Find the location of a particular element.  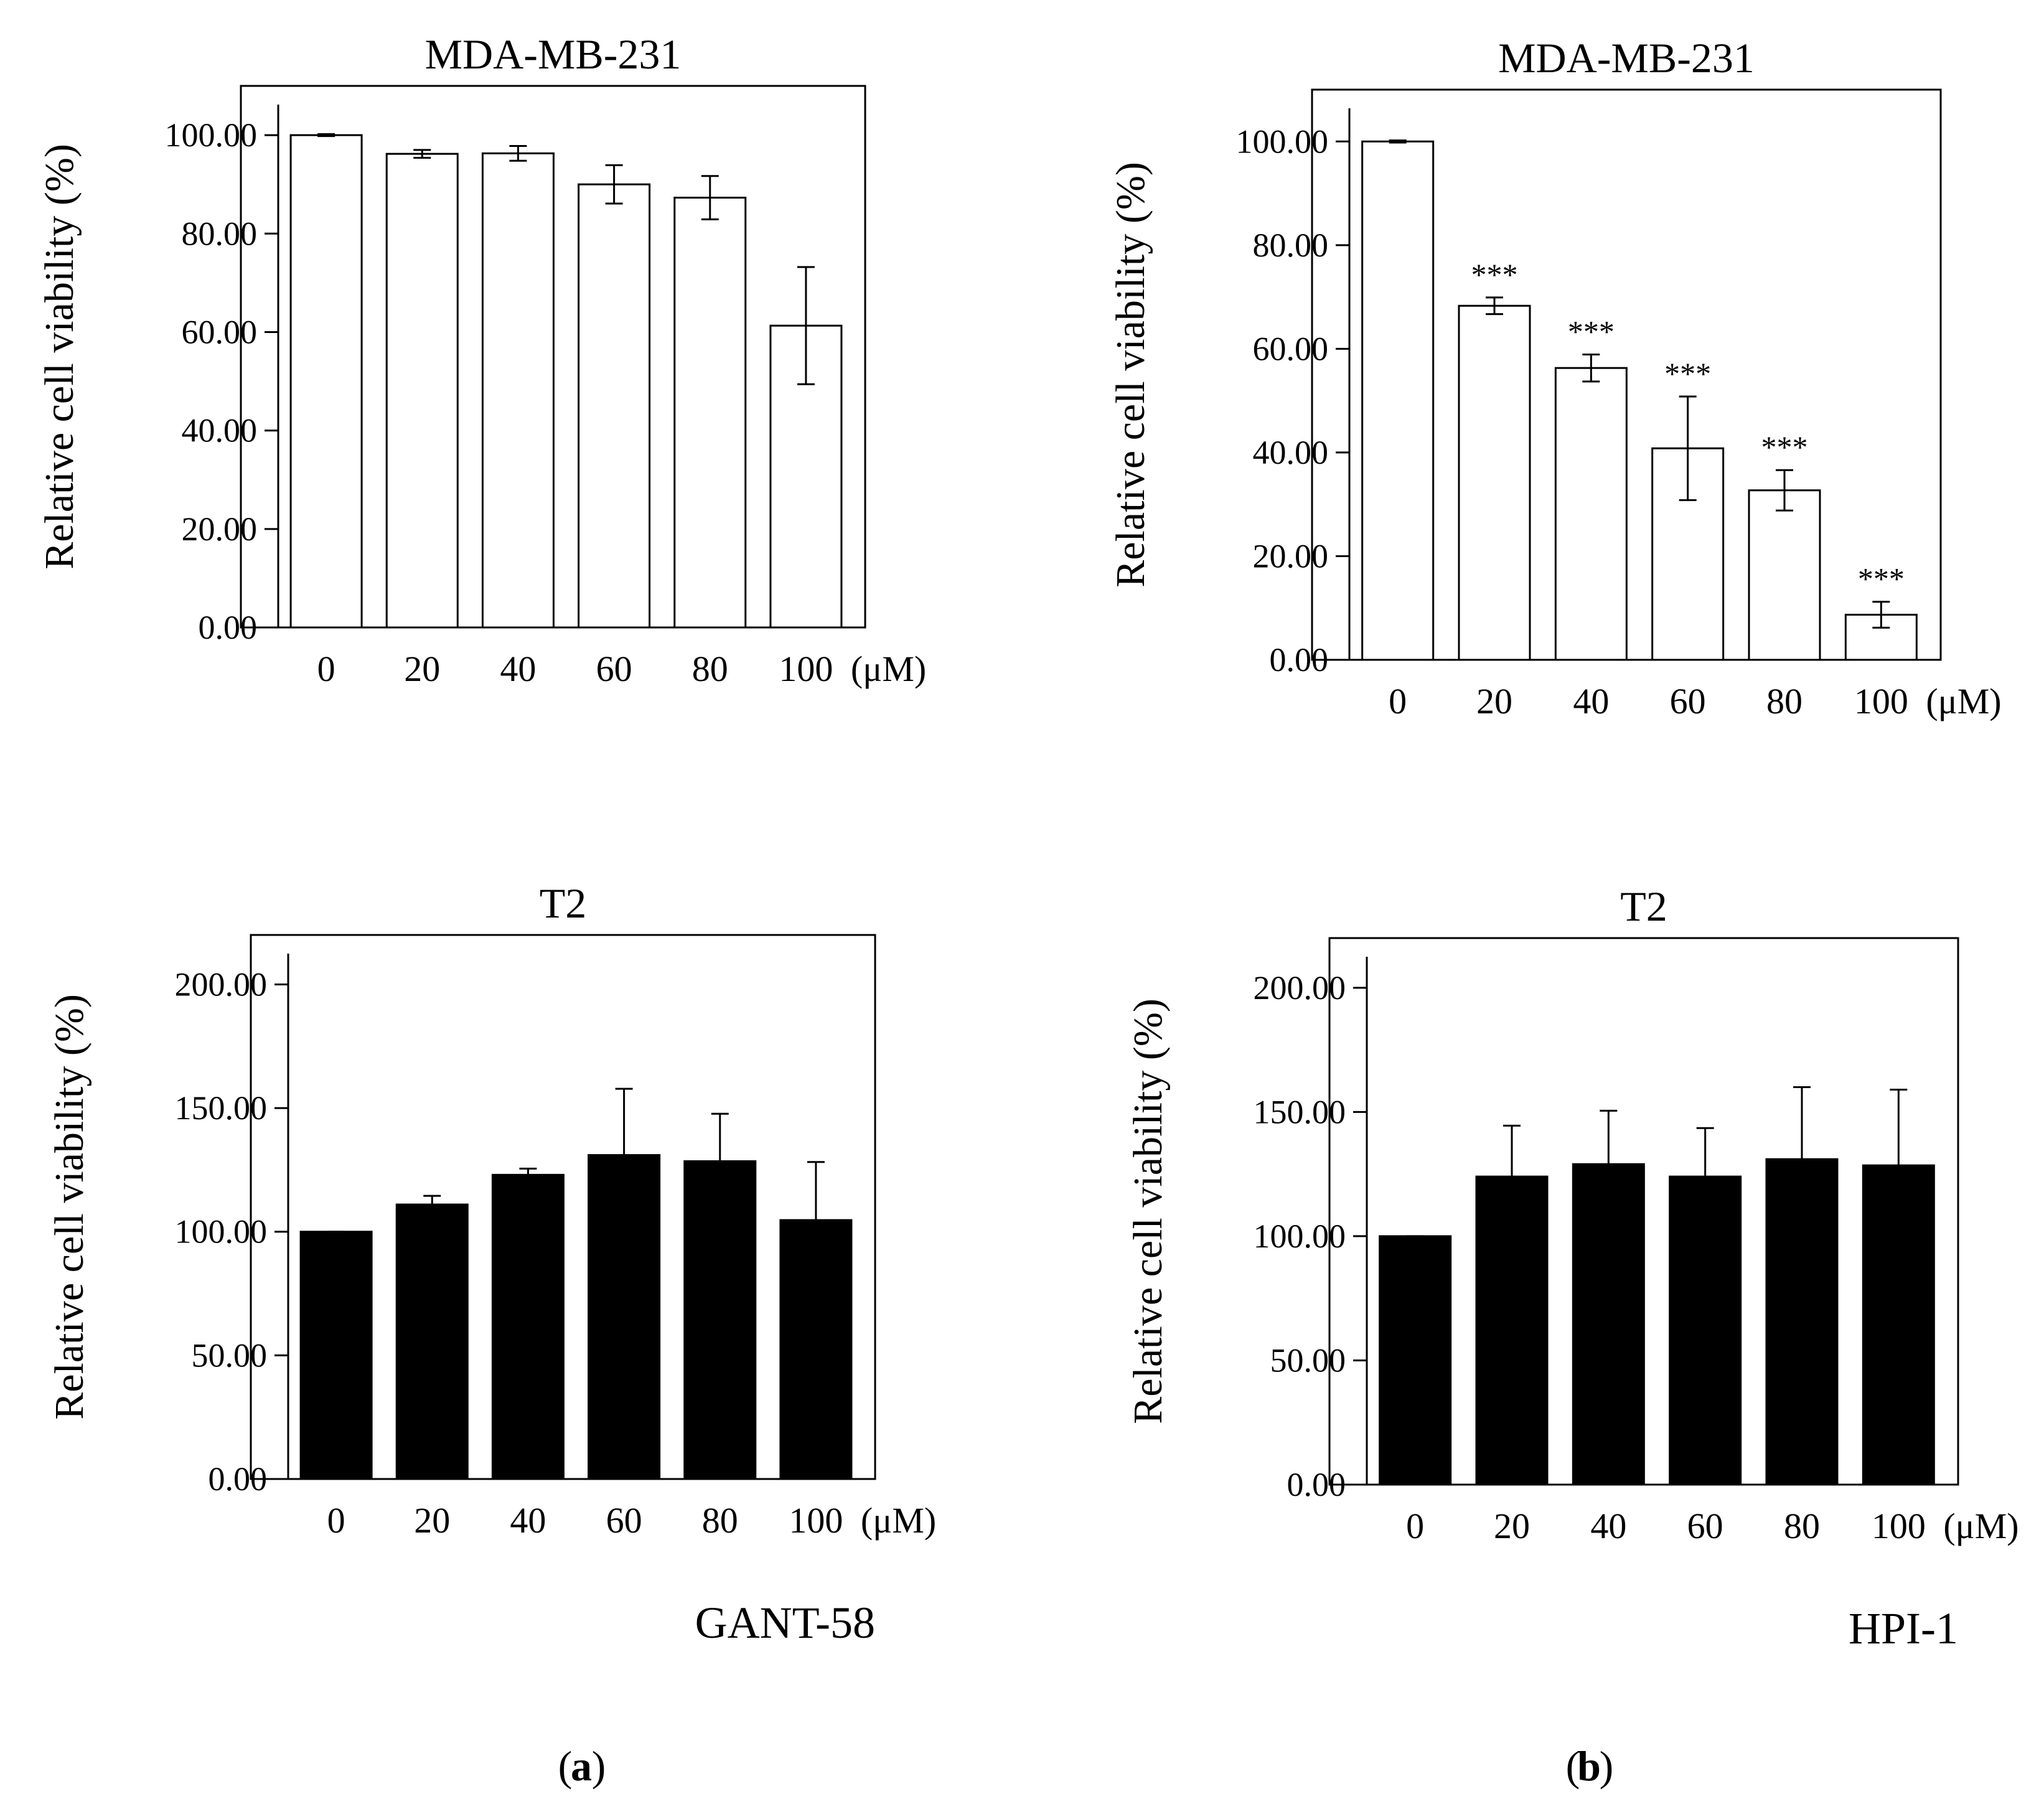

panel-label-a-letter: a is located at coordinates (582, 1766).